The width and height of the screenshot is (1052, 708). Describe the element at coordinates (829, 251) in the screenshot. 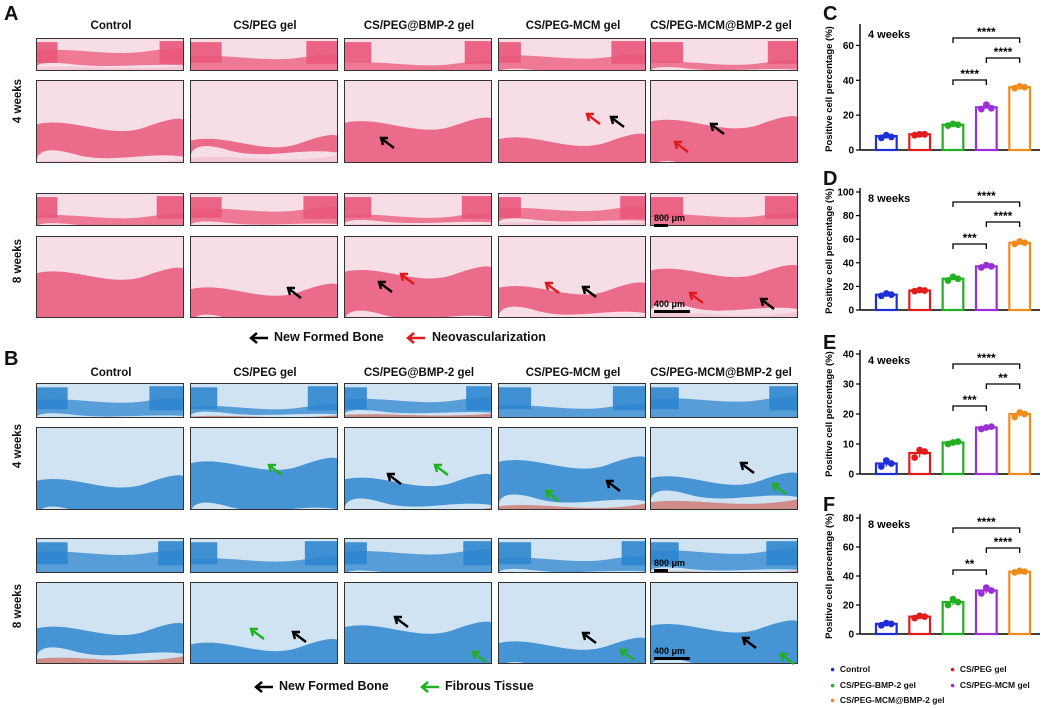

I see `y-axis-label: Positive cell percentage (%)` at that location.